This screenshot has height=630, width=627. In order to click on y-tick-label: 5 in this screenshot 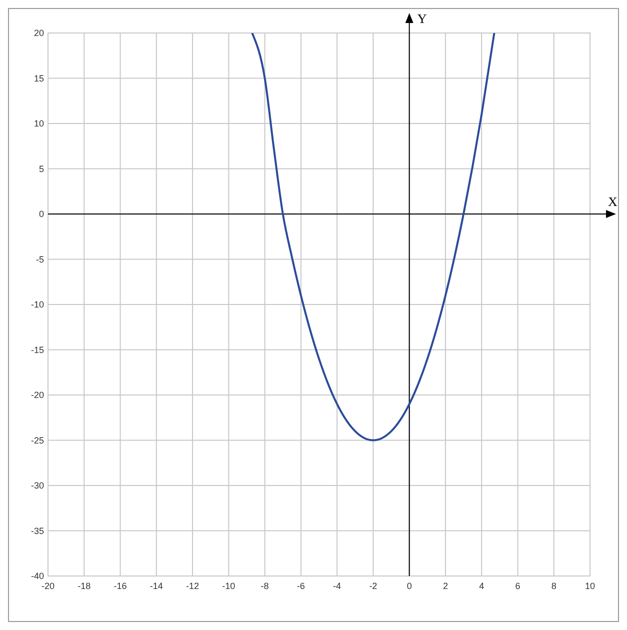, I will do `click(41, 169)`.